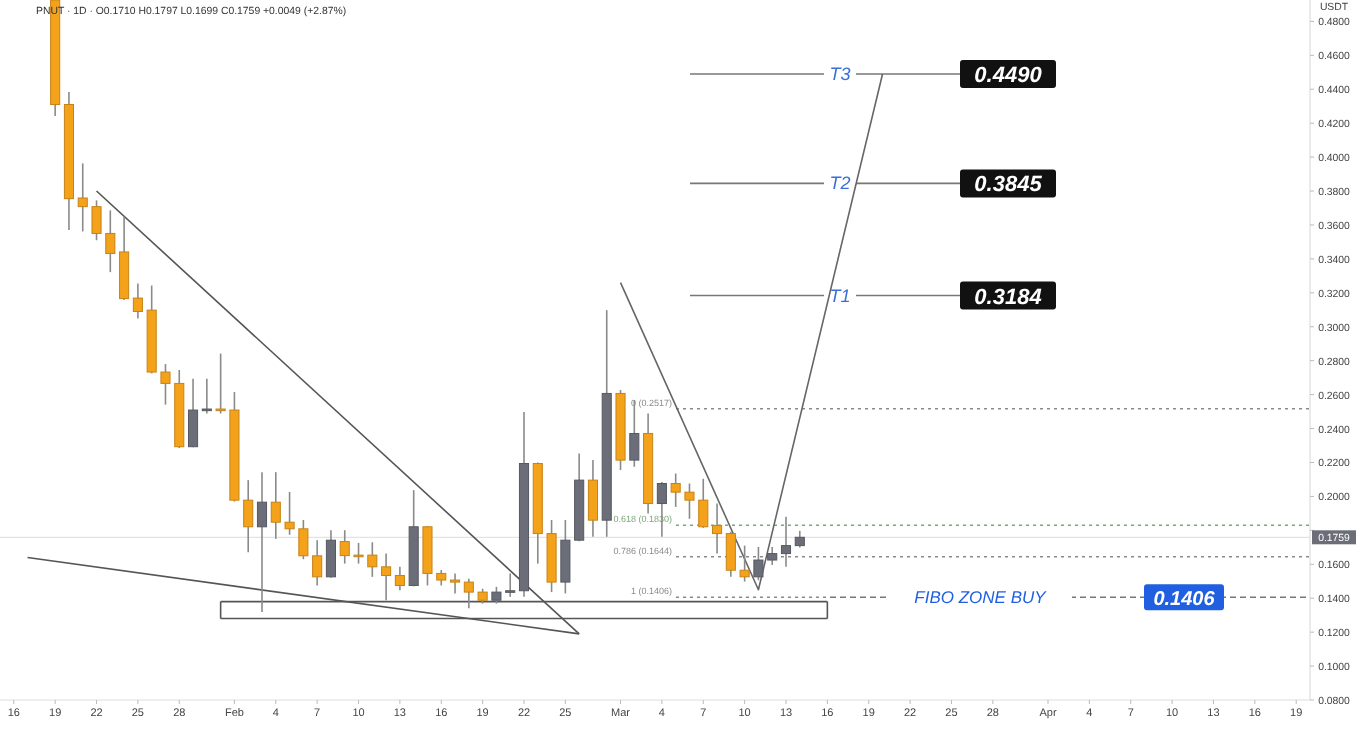  What do you see at coordinates (840, 183) in the screenshot?
I see `ref-line-label: T2` at bounding box center [840, 183].